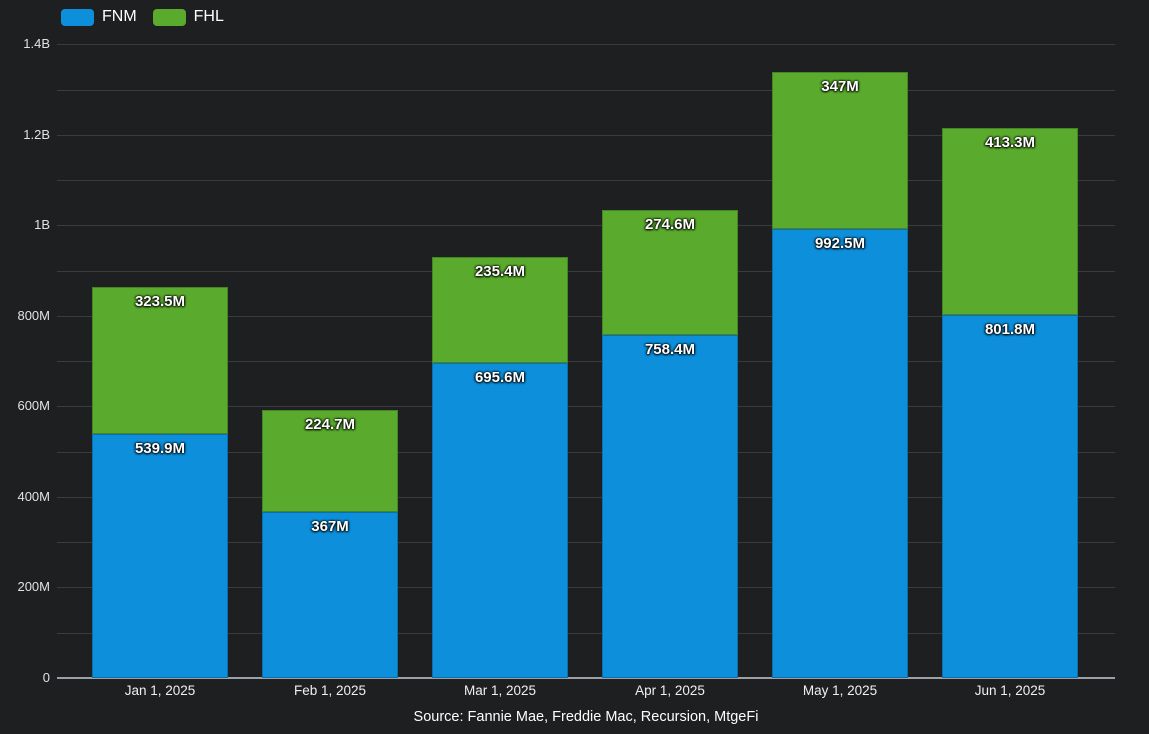  I want to click on legend-swatch-fnm, so click(77, 17).